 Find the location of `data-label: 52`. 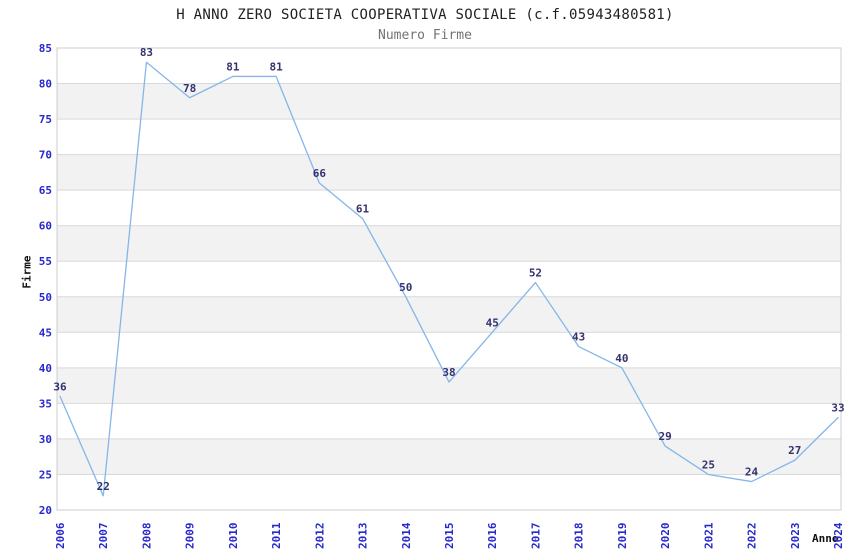

data-label: 52 is located at coordinates (535, 273).